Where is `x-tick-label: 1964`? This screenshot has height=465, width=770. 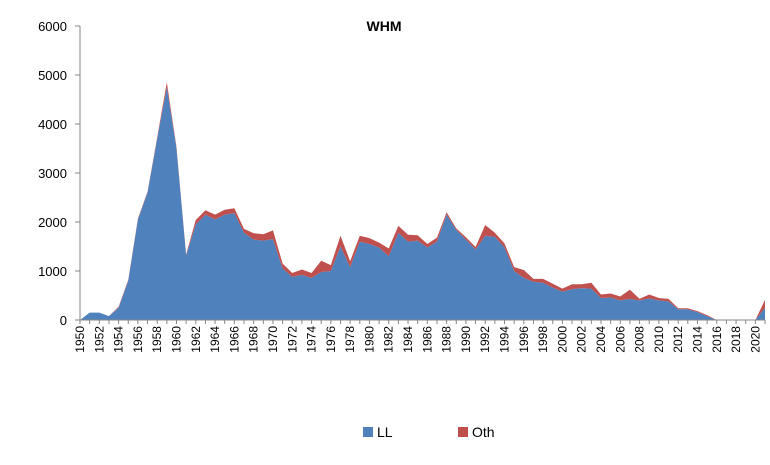
x-tick-label: 1964 is located at coordinates (215, 339).